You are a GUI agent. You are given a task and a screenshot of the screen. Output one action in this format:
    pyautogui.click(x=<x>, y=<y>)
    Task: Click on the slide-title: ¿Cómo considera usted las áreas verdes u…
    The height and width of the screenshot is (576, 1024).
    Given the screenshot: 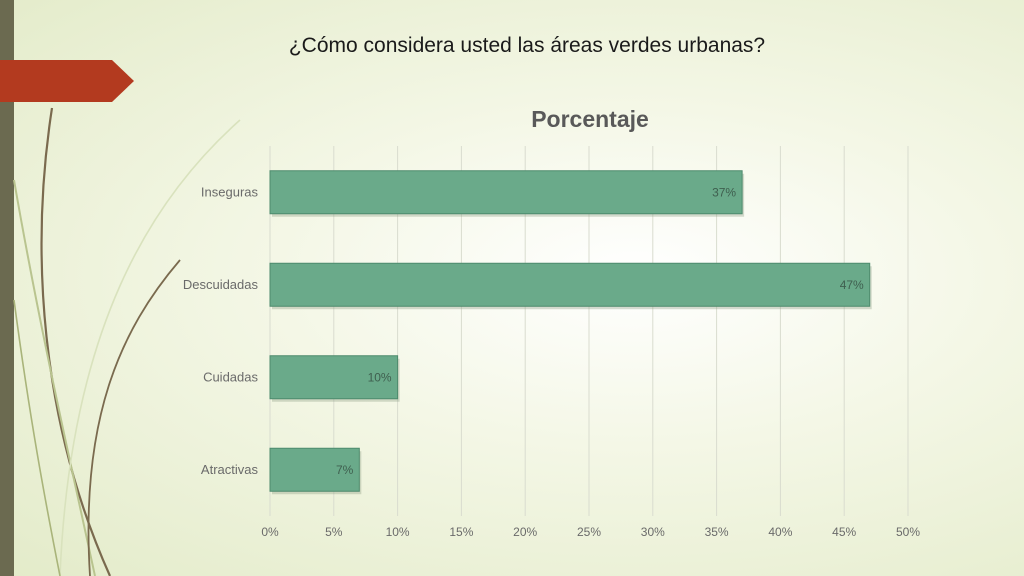 What is the action you would take?
    pyautogui.click(x=527, y=45)
    